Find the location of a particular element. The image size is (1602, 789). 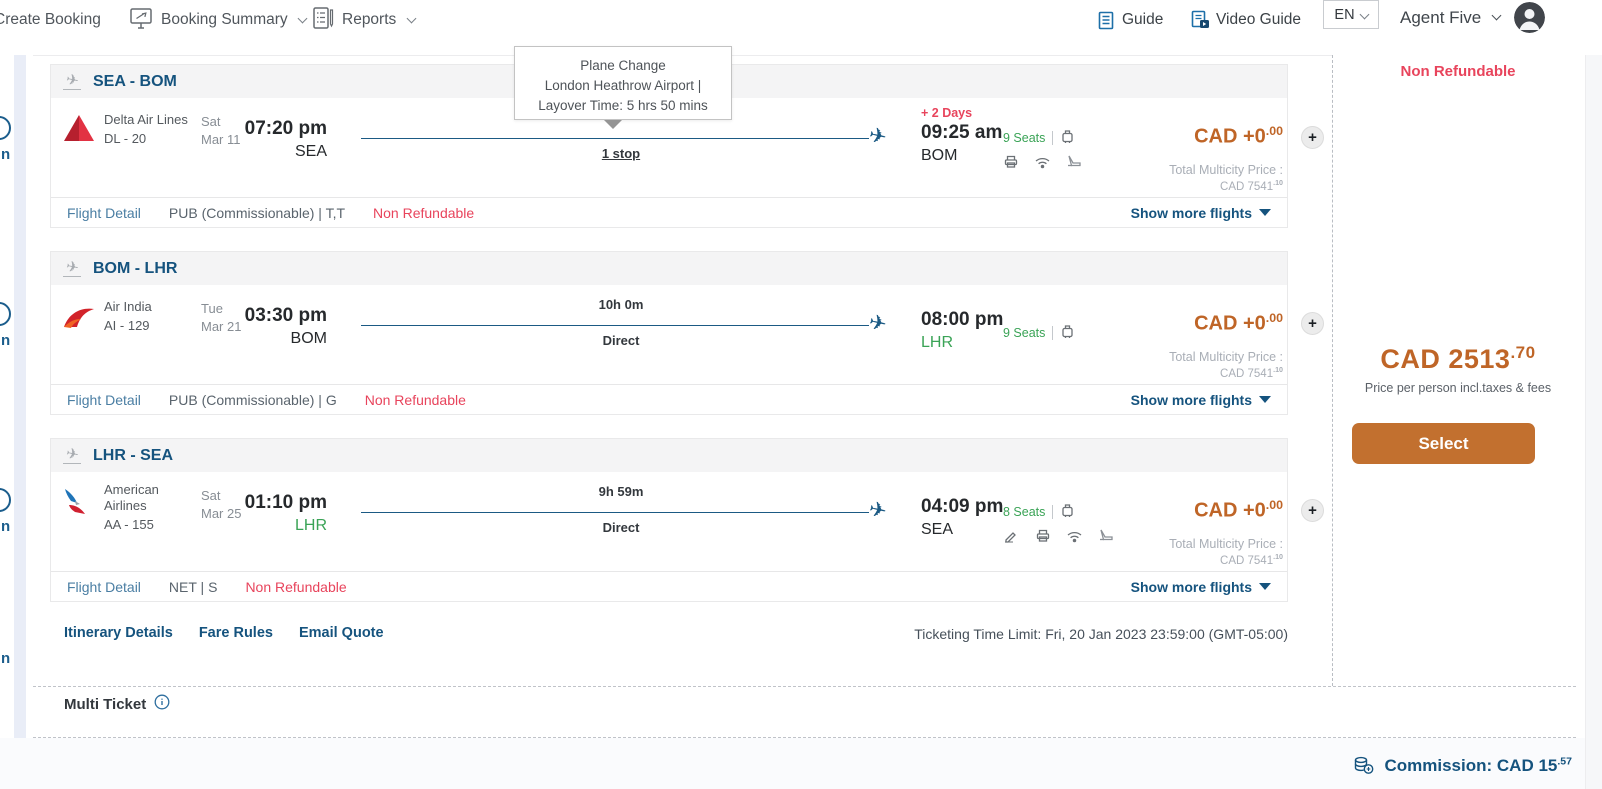

arrival-block: 04:09 pm SEA is located at coordinates (962, 517).